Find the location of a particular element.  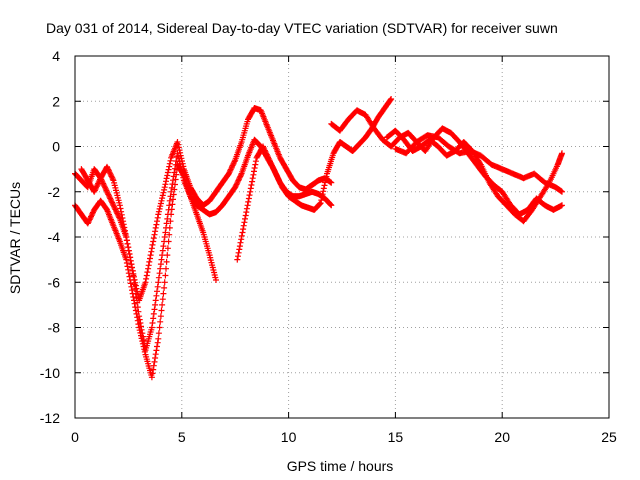

y-axis-title: SDTVAR / TECUs is located at coordinates (15, 238).